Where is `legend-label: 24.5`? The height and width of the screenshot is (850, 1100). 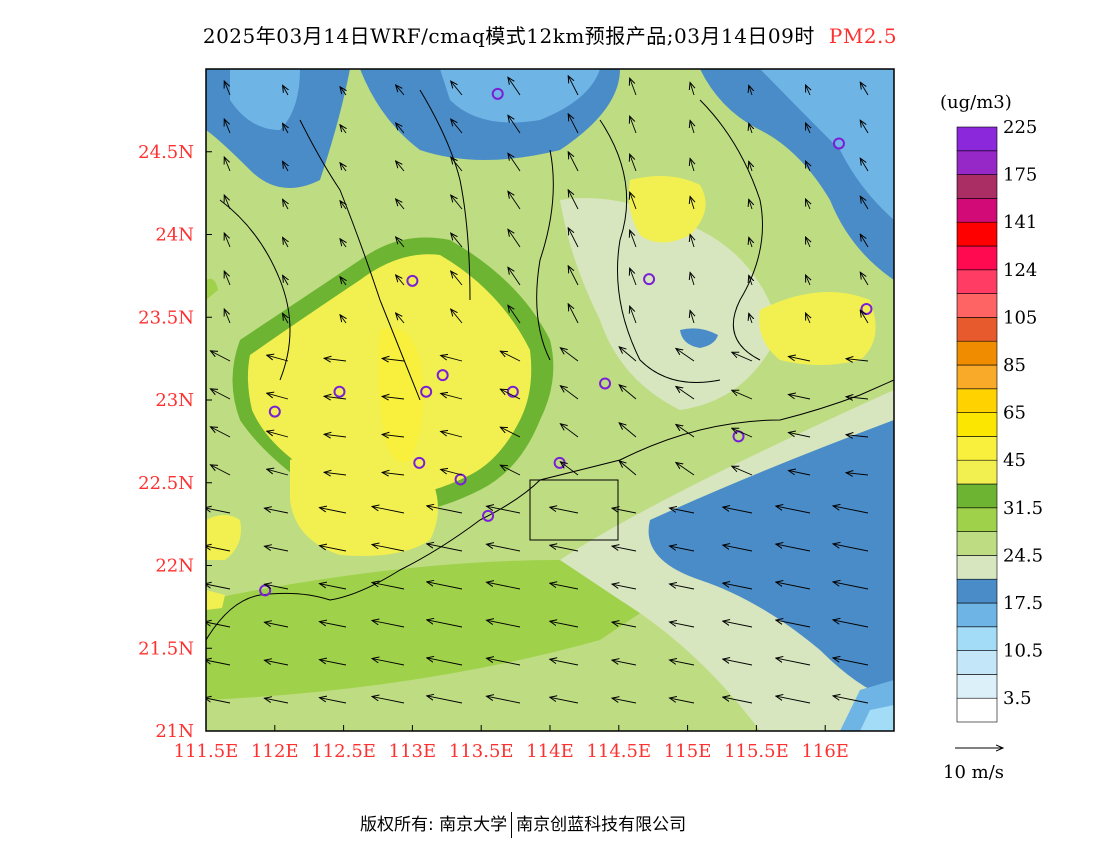
legend-label: 24.5 is located at coordinates (1023, 555).